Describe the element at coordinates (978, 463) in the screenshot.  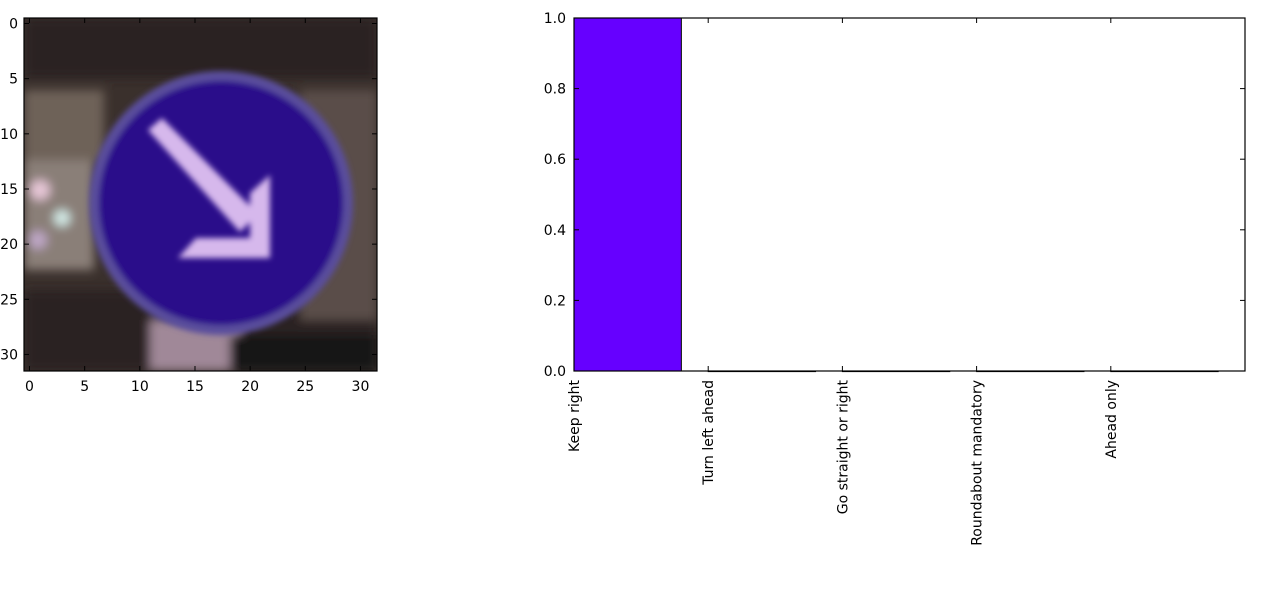
I see `bar-category-label: Roundabout mandatory` at that location.